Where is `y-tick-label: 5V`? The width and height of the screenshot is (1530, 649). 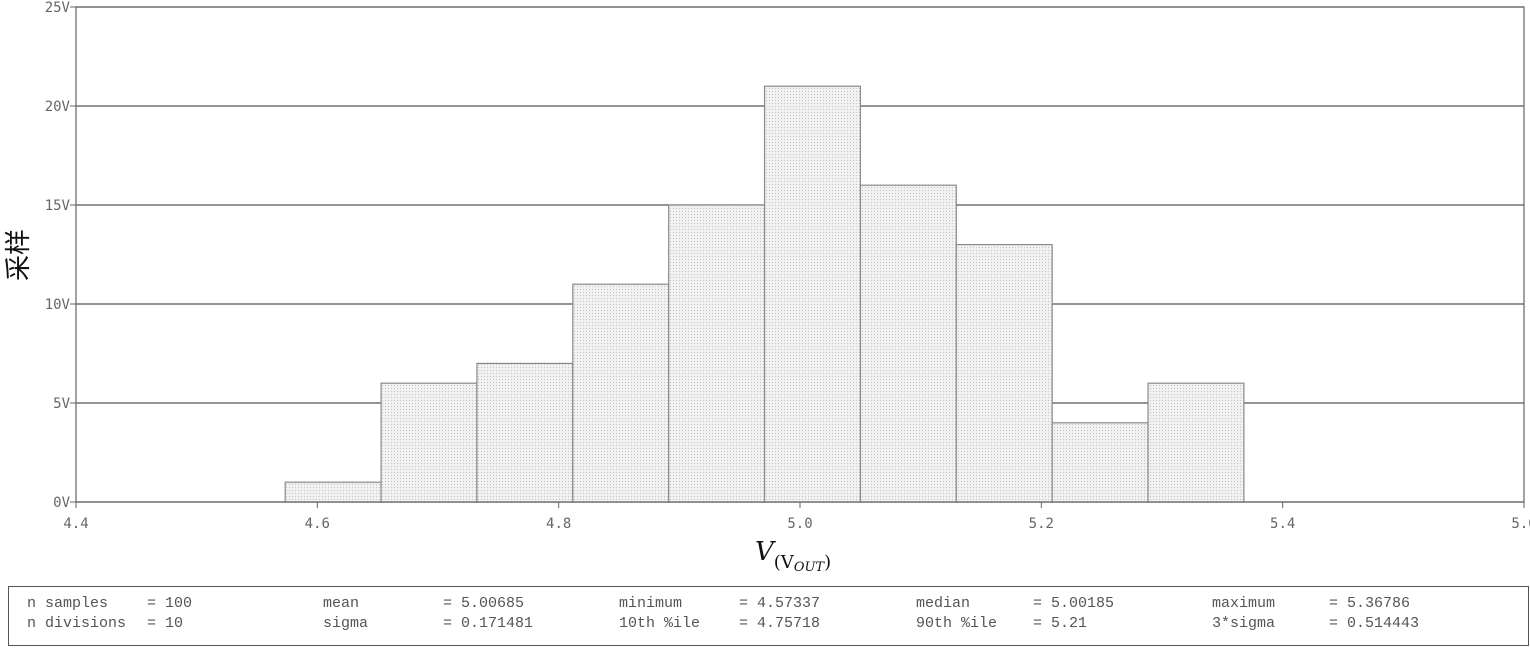 y-tick-label: 5V is located at coordinates (61, 404).